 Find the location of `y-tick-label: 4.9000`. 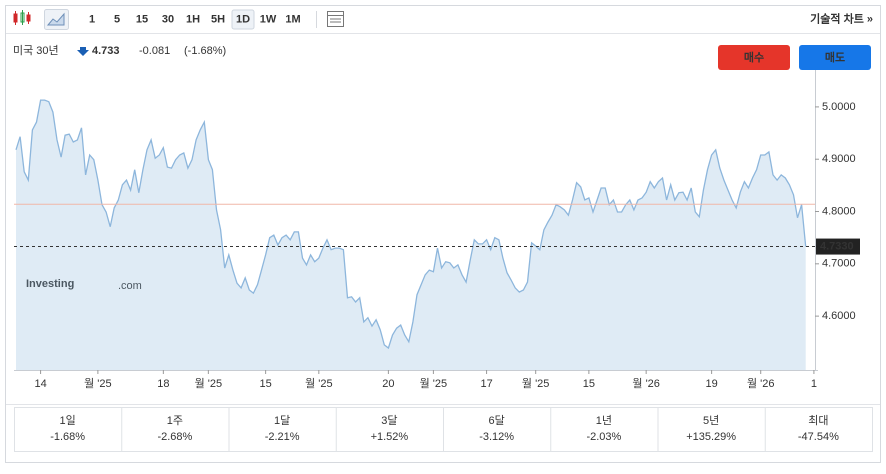

y-tick-label: 4.9000 is located at coordinates (839, 159).